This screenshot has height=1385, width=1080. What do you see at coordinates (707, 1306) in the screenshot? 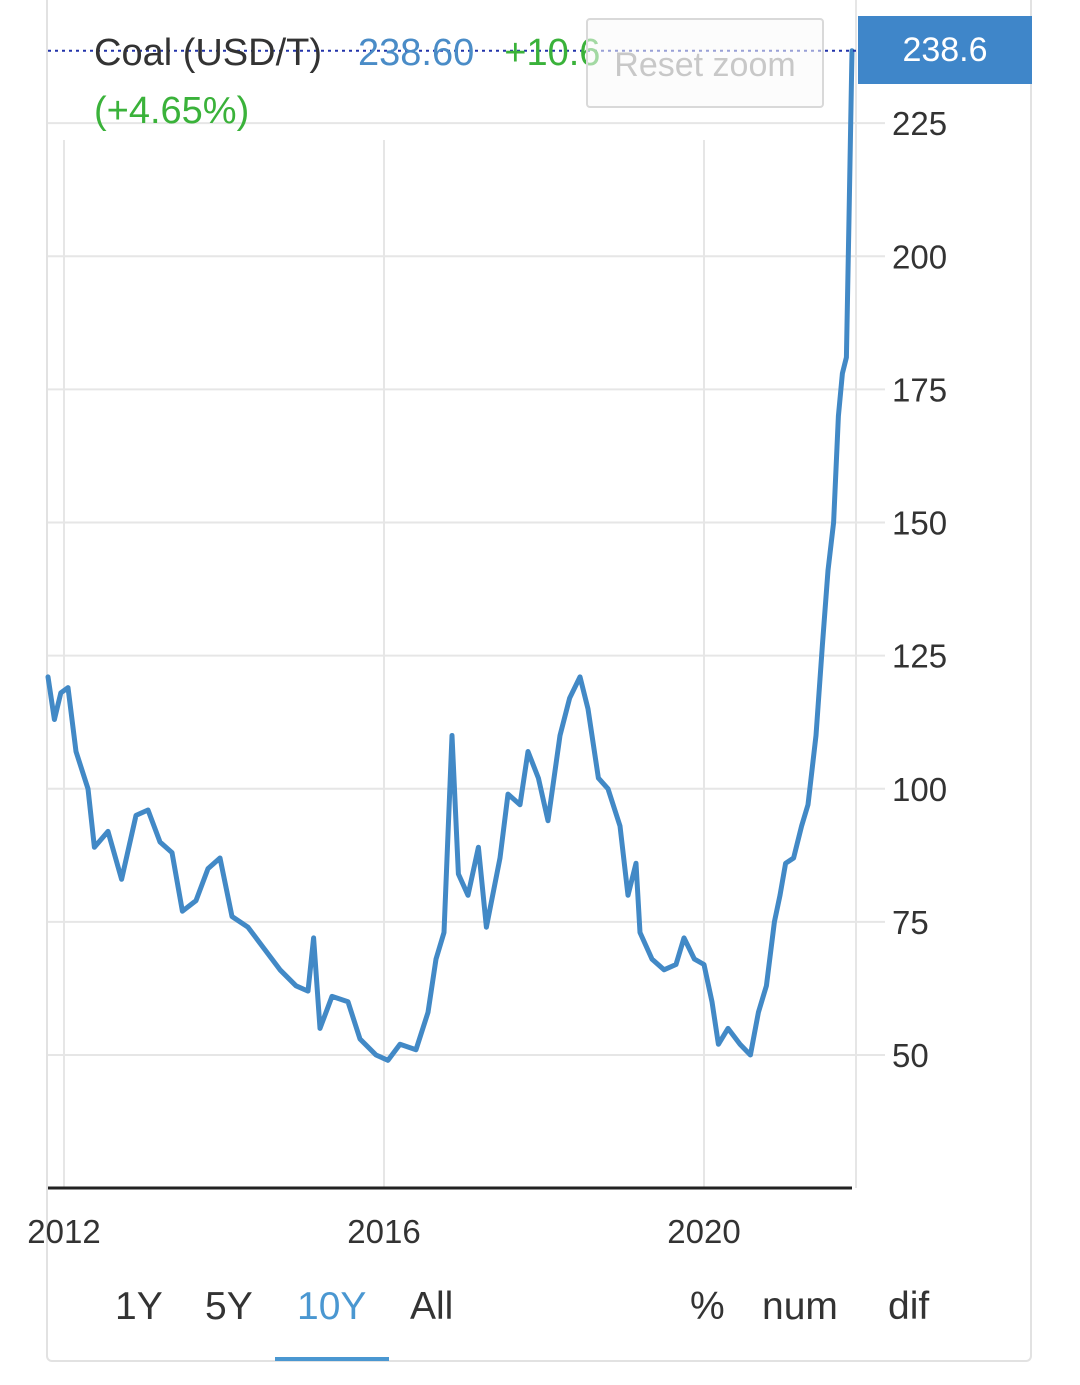
I see `tab-percent: %` at bounding box center [707, 1306].